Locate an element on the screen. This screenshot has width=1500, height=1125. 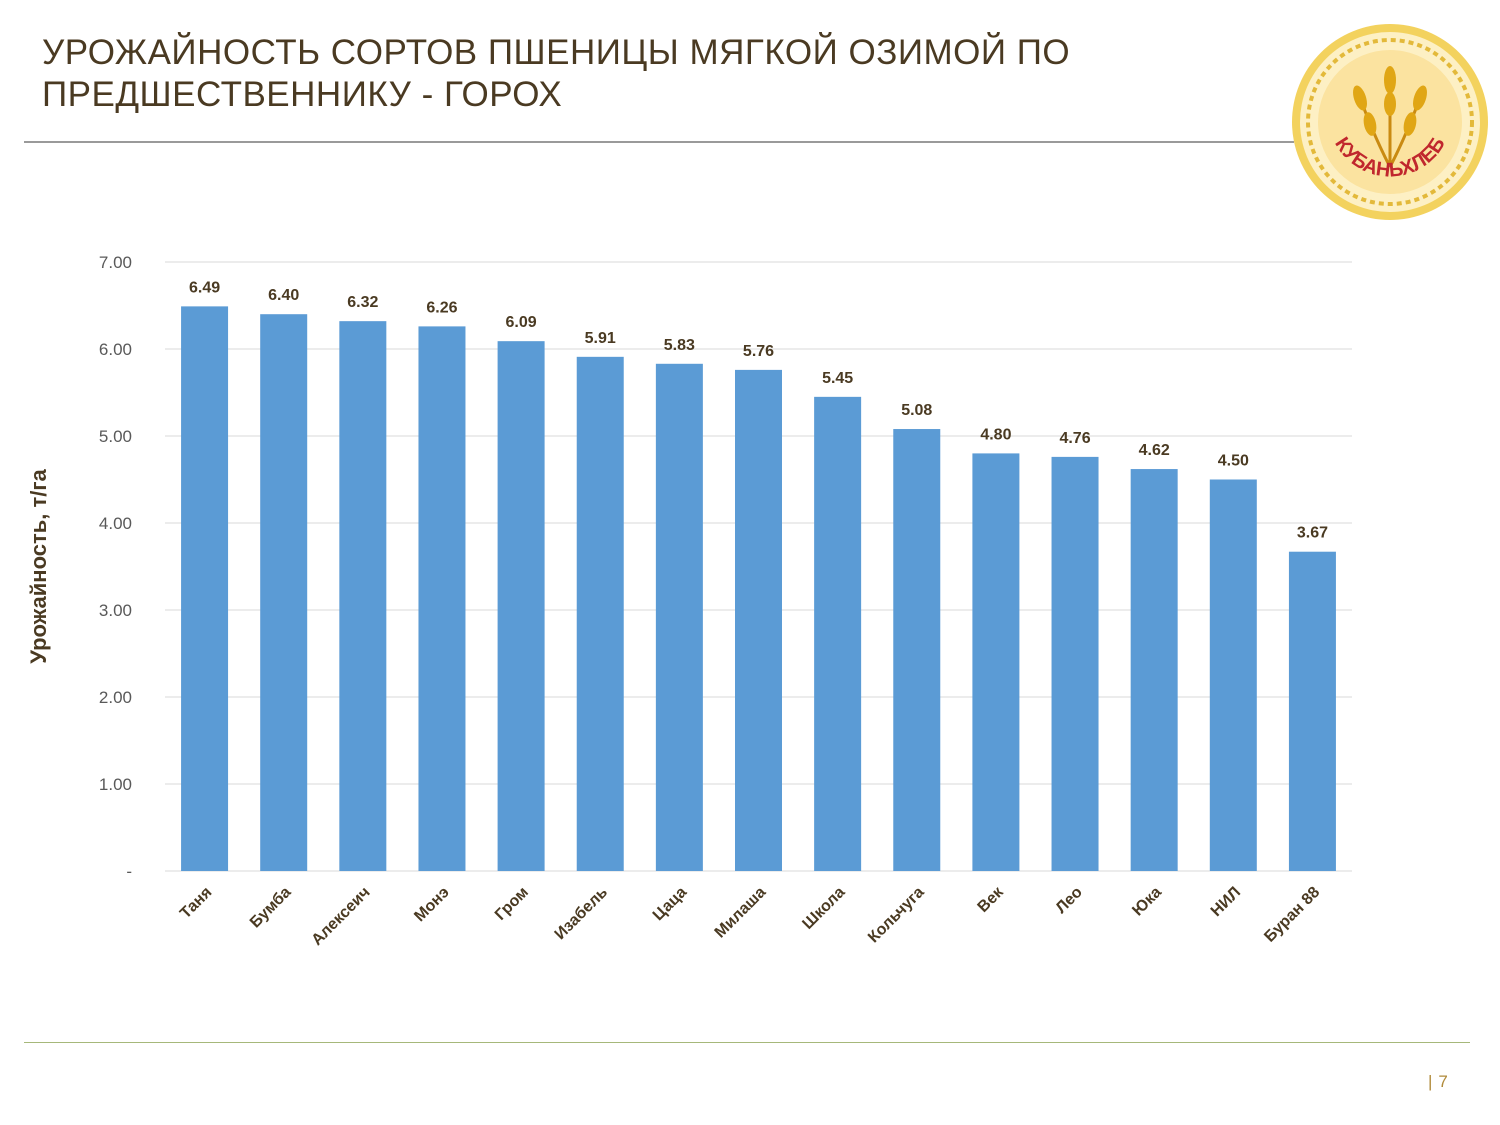
y-tick-label: 3.00 is located at coordinates (115, 610).